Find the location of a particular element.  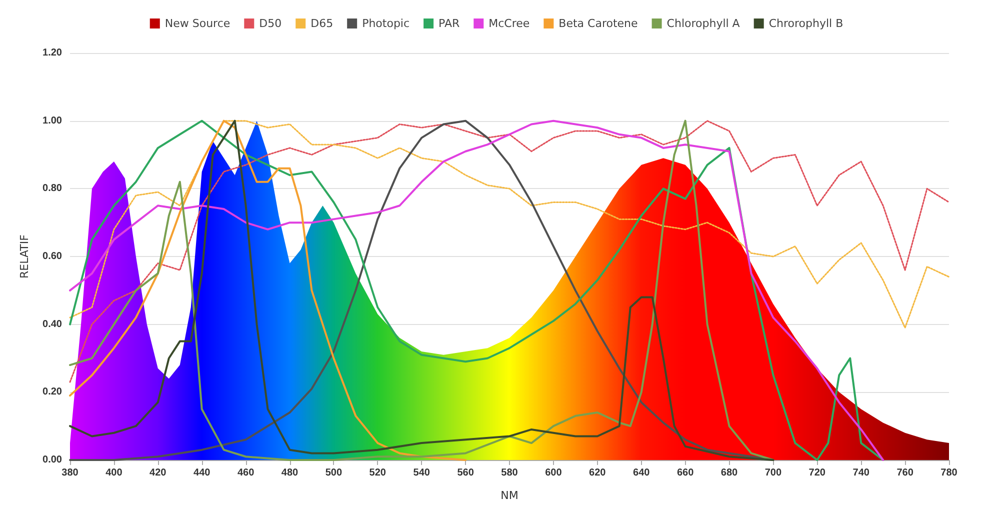

x-tick-label: 520 is located at coordinates (377, 473).